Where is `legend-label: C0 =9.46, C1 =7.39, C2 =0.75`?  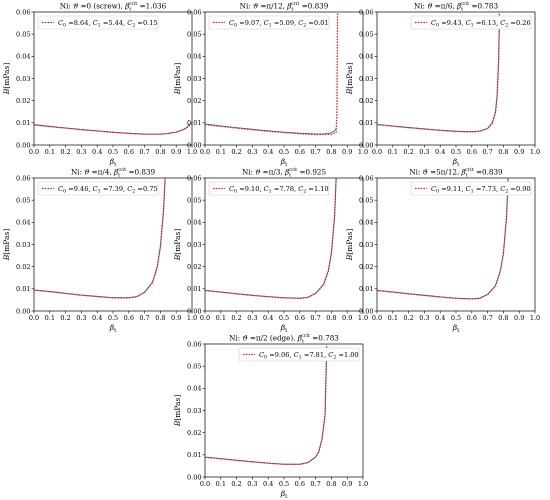 legend-label: C0 =9.46, C1 =7.39, C2 =0.75 is located at coordinates (108, 190).